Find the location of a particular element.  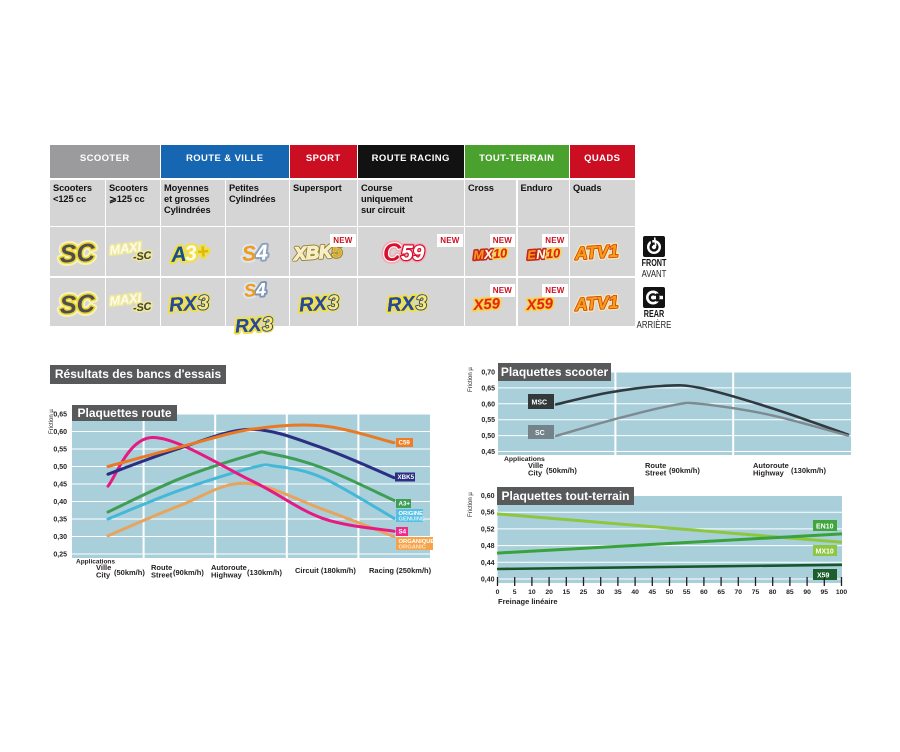

svg-text: C59 is located at coordinates (405, 443).